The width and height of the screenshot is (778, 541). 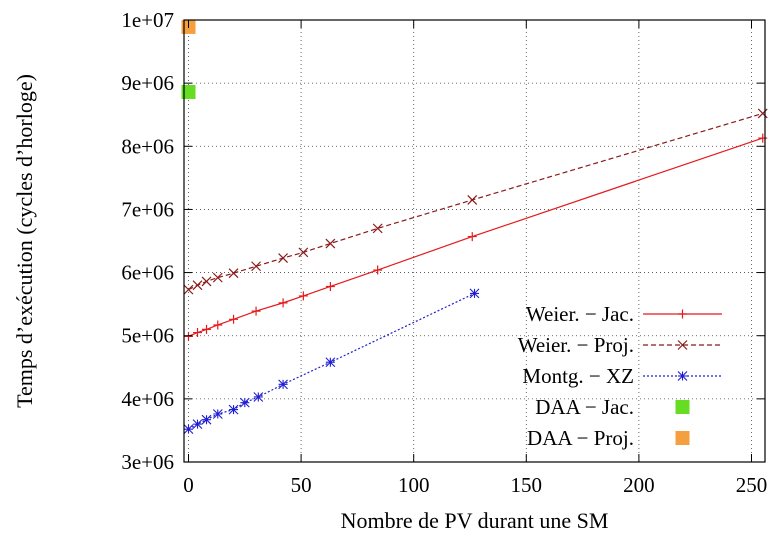 What do you see at coordinates (147, 336) in the screenshot?
I see `y-tick-label: 5e+06` at bounding box center [147, 336].